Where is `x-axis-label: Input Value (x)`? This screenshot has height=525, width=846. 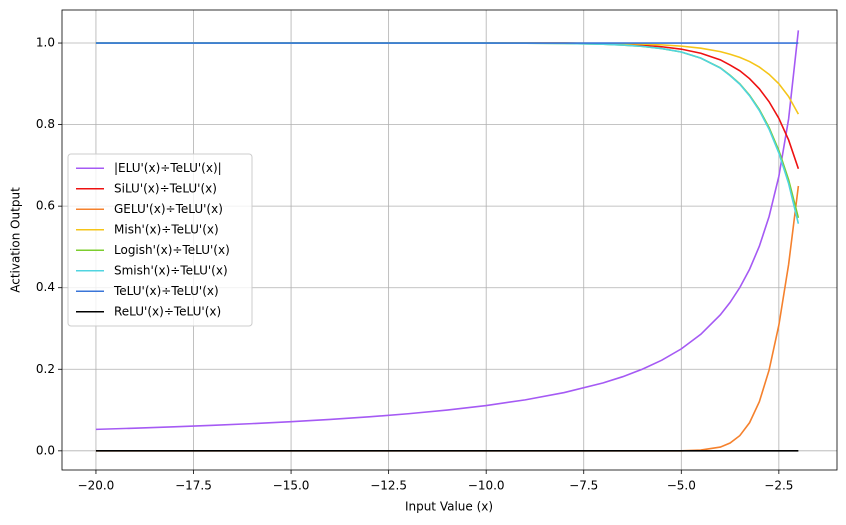
x-axis-label: Input Value (x) is located at coordinates (449, 507).